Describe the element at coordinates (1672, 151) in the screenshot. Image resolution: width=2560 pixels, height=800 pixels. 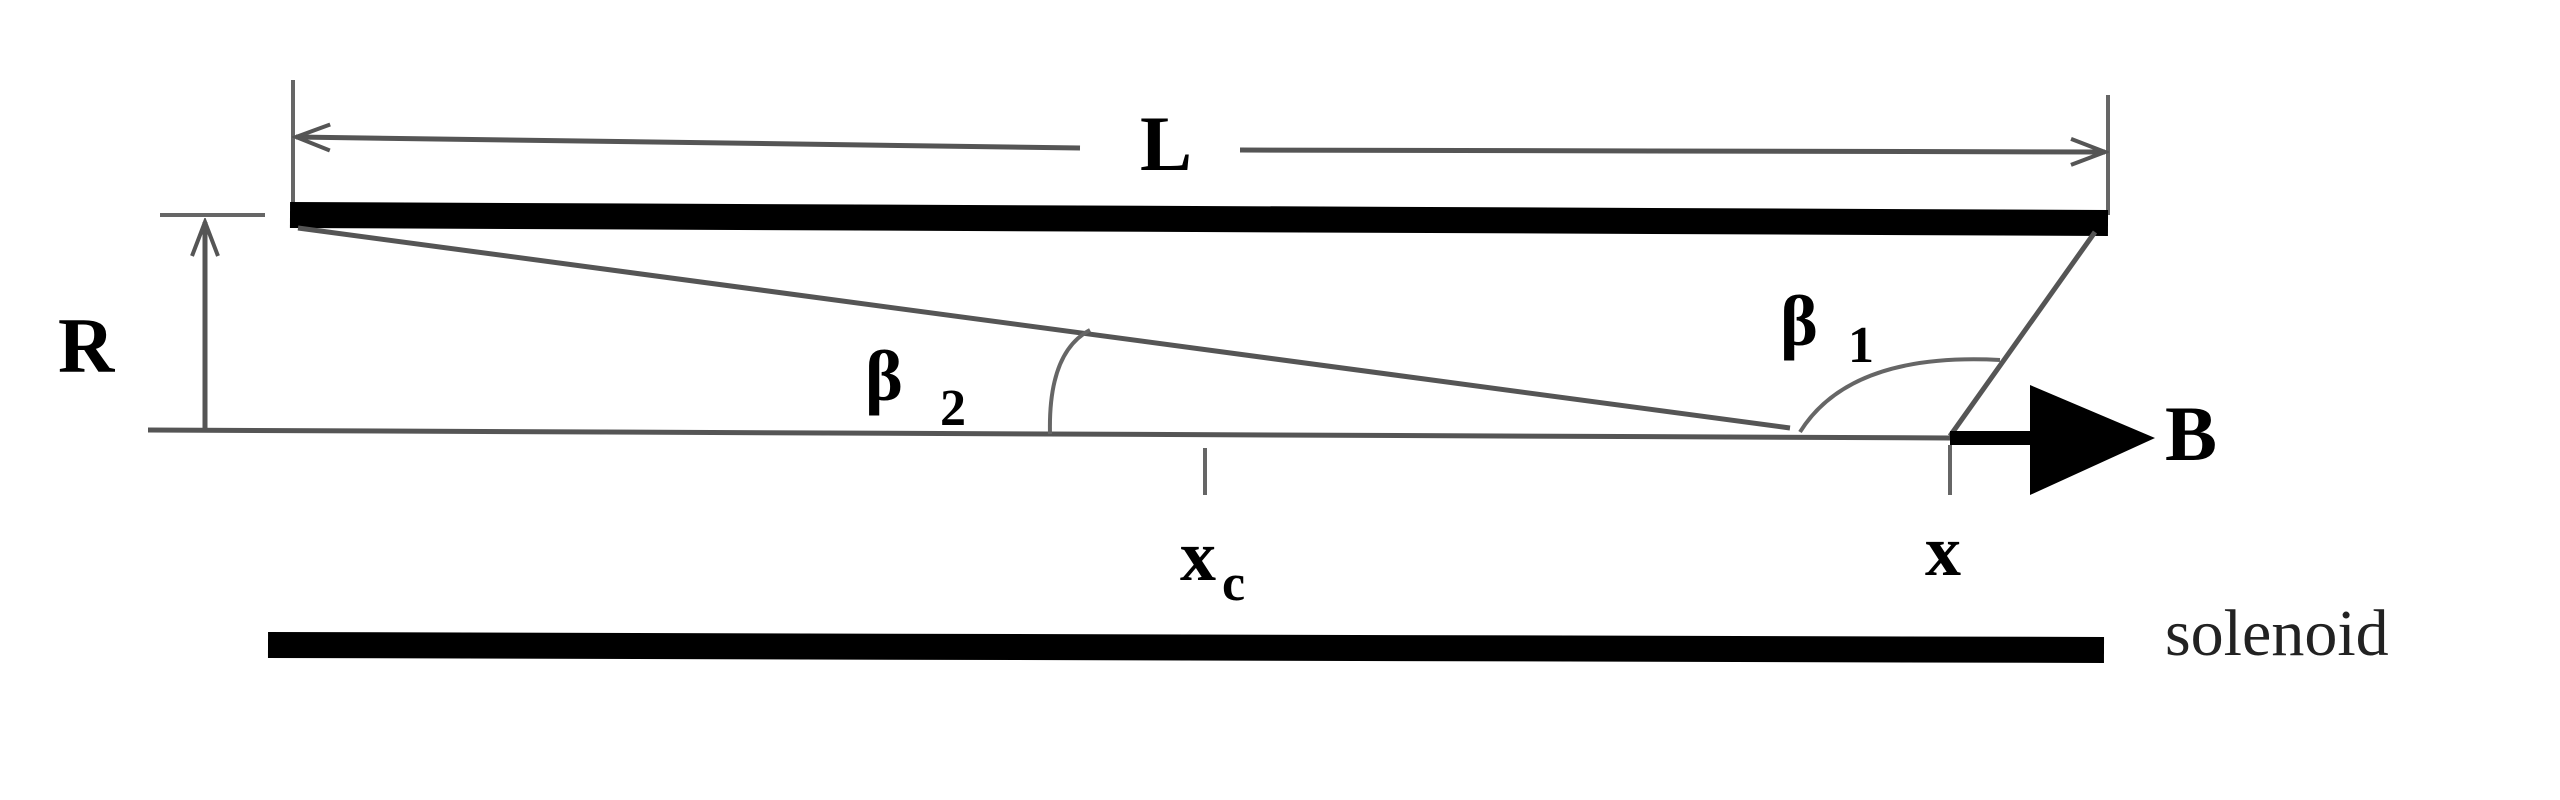
I see `length-arrow-right` at that location.